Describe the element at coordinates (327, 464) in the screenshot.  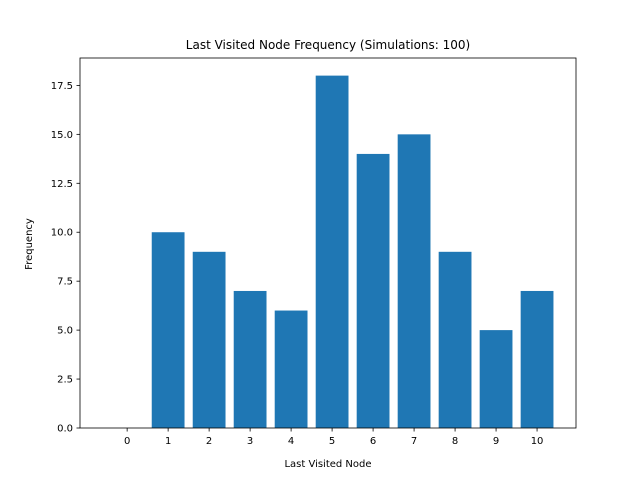
I see `x-axis-label: Last Visited Node` at that location.